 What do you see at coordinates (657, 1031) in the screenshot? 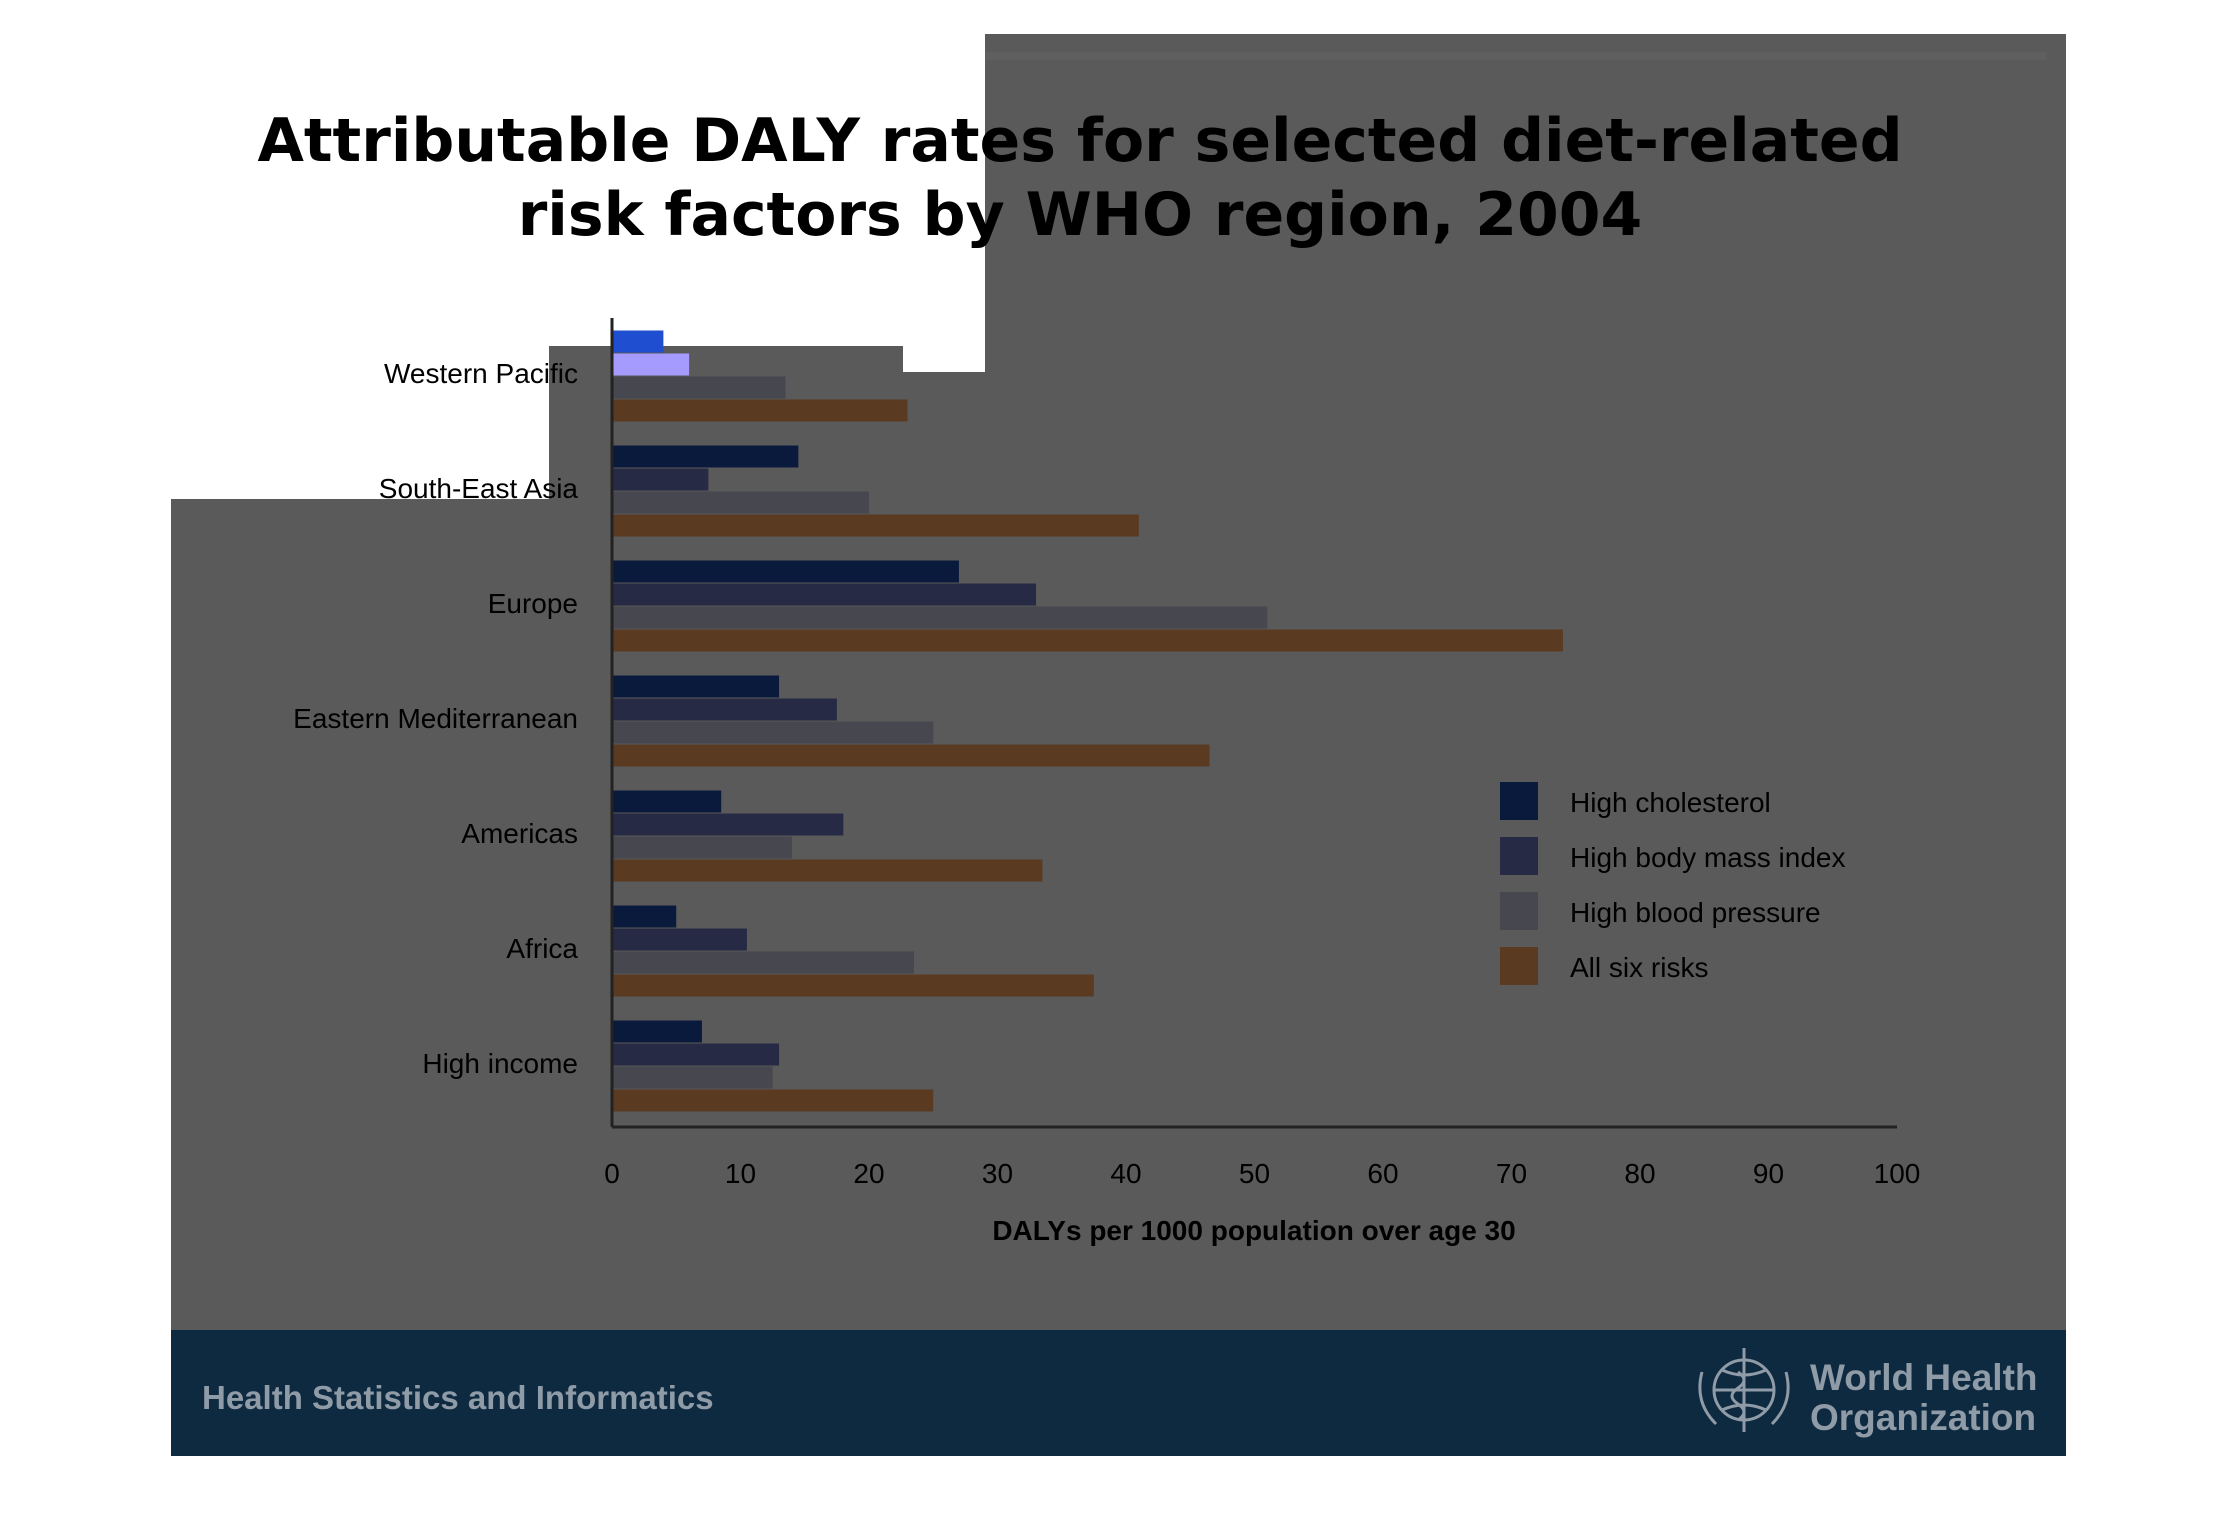
I see `bar-high-cholesterol-high-income` at bounding box center [657, 1031].